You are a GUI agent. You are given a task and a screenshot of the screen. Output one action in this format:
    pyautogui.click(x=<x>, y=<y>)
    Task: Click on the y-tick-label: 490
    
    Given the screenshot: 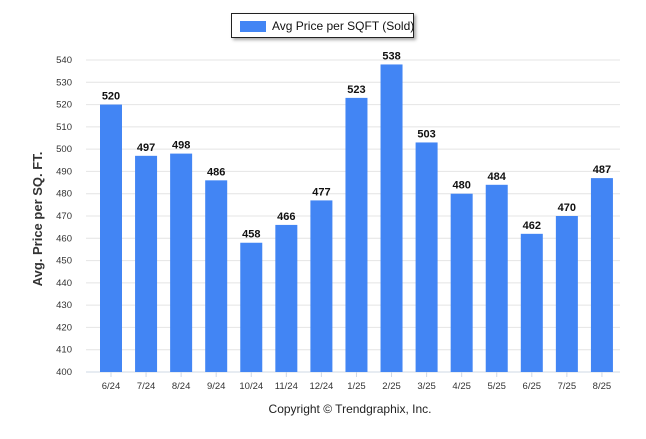 What is the action you would take?
    pyautogui.click(x=64, y=171)
    